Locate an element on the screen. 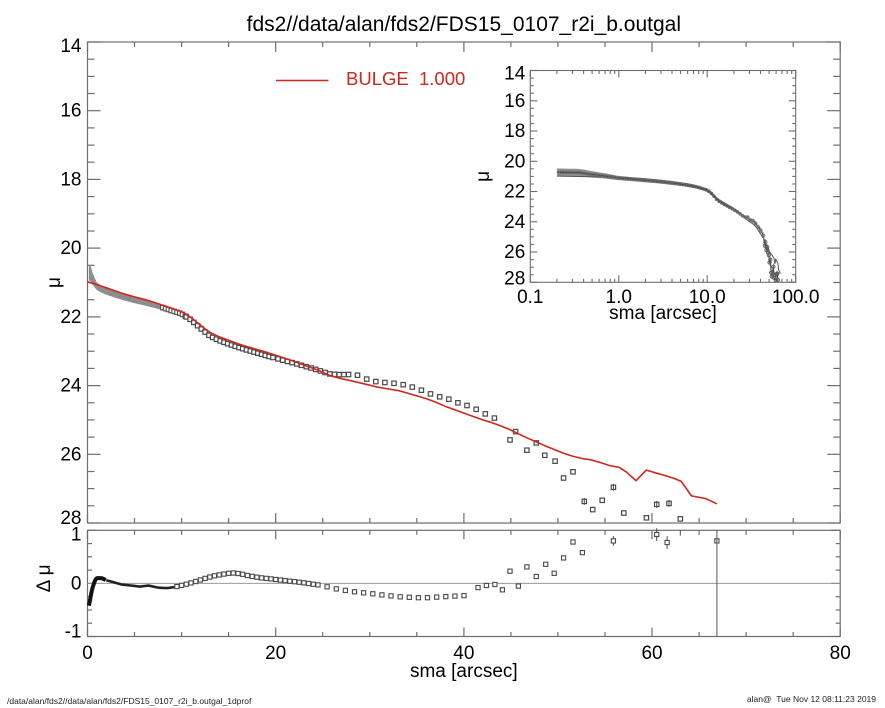  svg-text: 1.0 is located at coordinates (619, 297).